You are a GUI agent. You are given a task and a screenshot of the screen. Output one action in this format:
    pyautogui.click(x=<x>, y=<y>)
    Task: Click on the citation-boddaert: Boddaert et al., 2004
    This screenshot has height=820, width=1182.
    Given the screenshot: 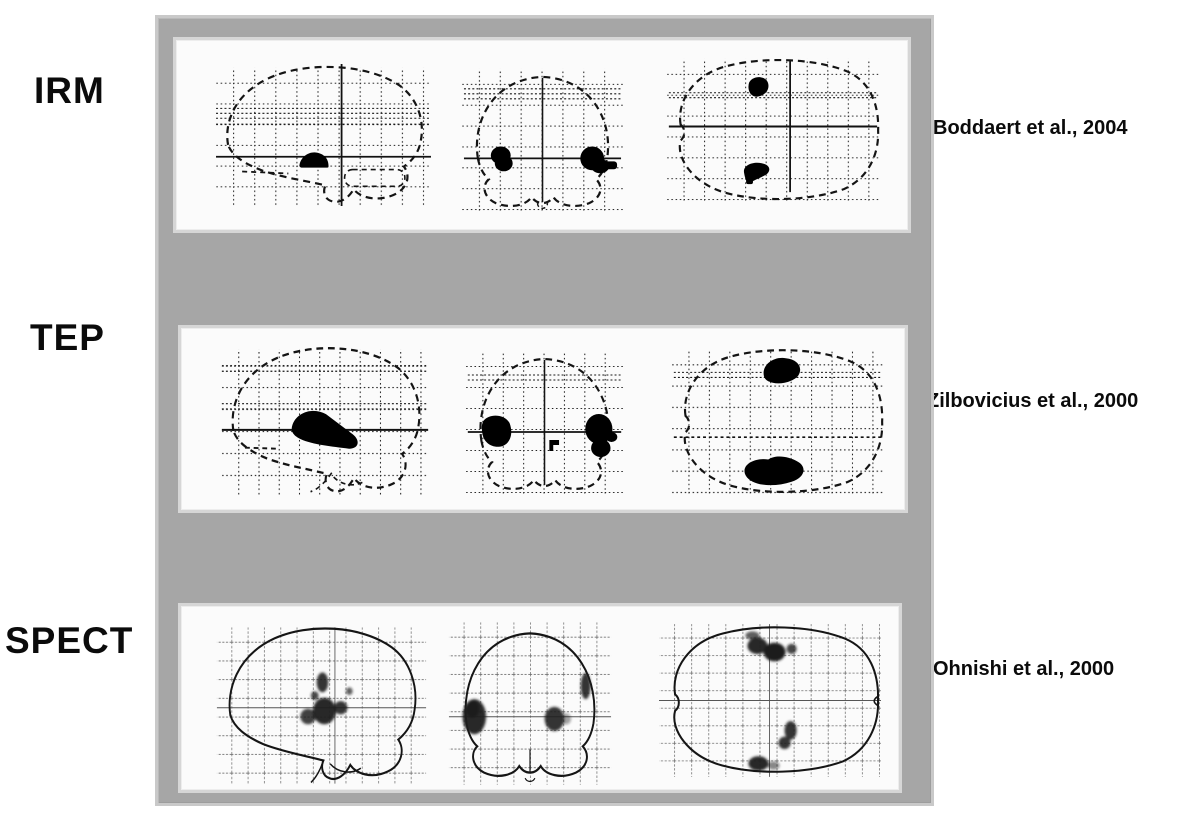 What is the action you would take?
    pyautogui.click(x=1030, y=128)
    